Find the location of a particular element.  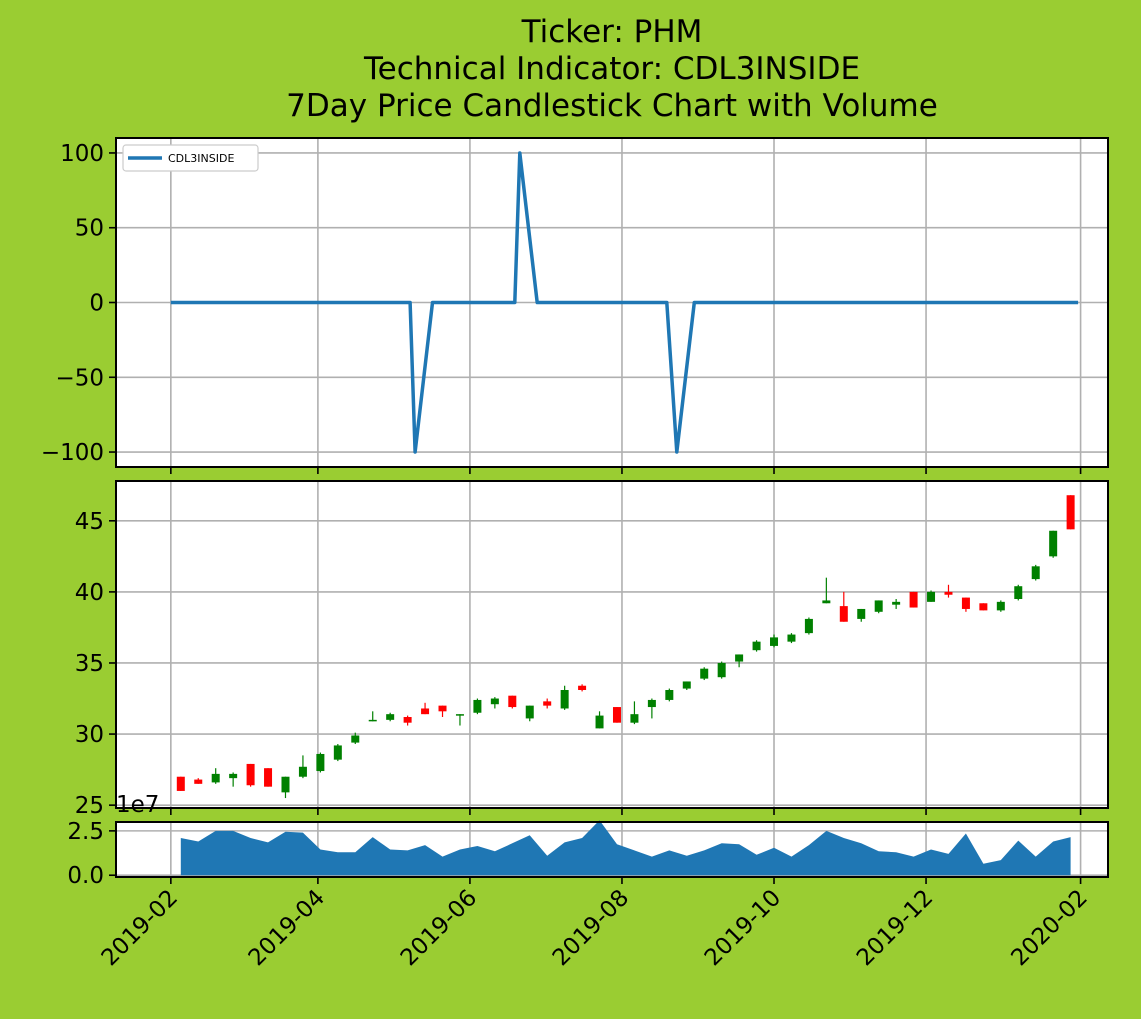

legend-label: CDL3INSIDE is located at coordinates (201, 158).